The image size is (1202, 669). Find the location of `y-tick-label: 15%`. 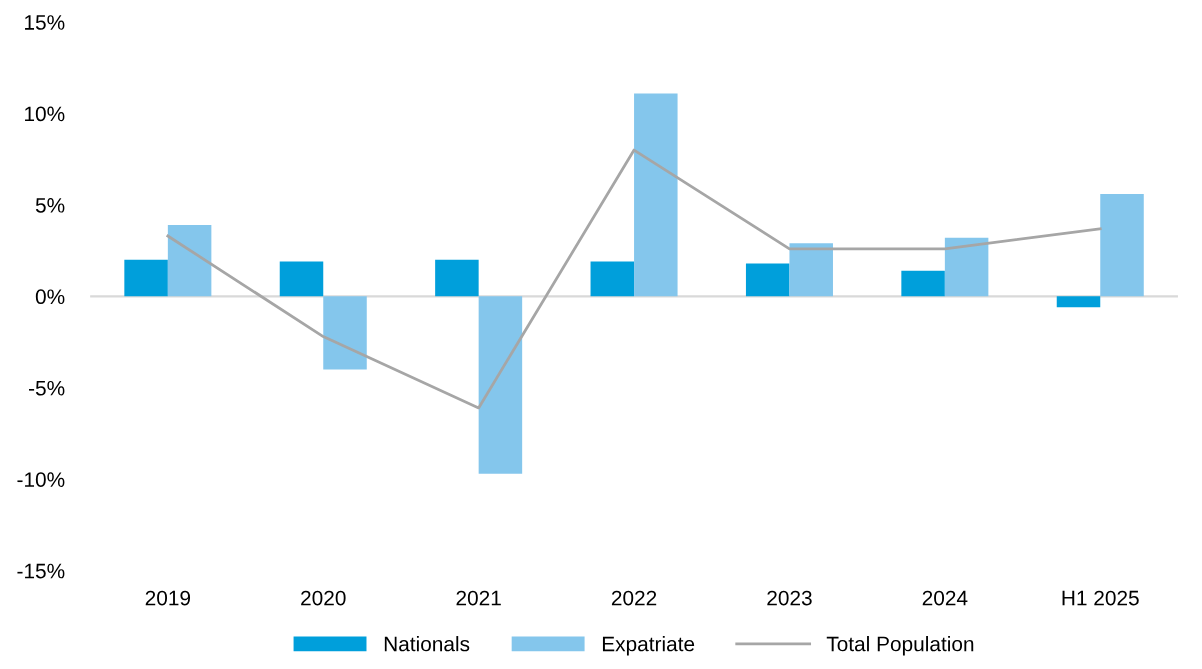

y-tick-label: 15% is located at coordinates (45, 22).